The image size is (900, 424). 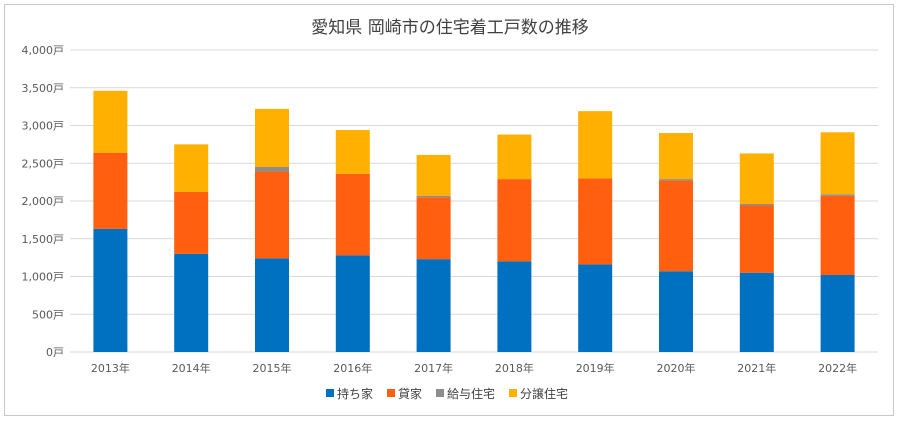 What do you see at coordinates (43, 126) in the screenshot?
I see `y-tick-label: 3,000戸` at bounding box center [43, 126].